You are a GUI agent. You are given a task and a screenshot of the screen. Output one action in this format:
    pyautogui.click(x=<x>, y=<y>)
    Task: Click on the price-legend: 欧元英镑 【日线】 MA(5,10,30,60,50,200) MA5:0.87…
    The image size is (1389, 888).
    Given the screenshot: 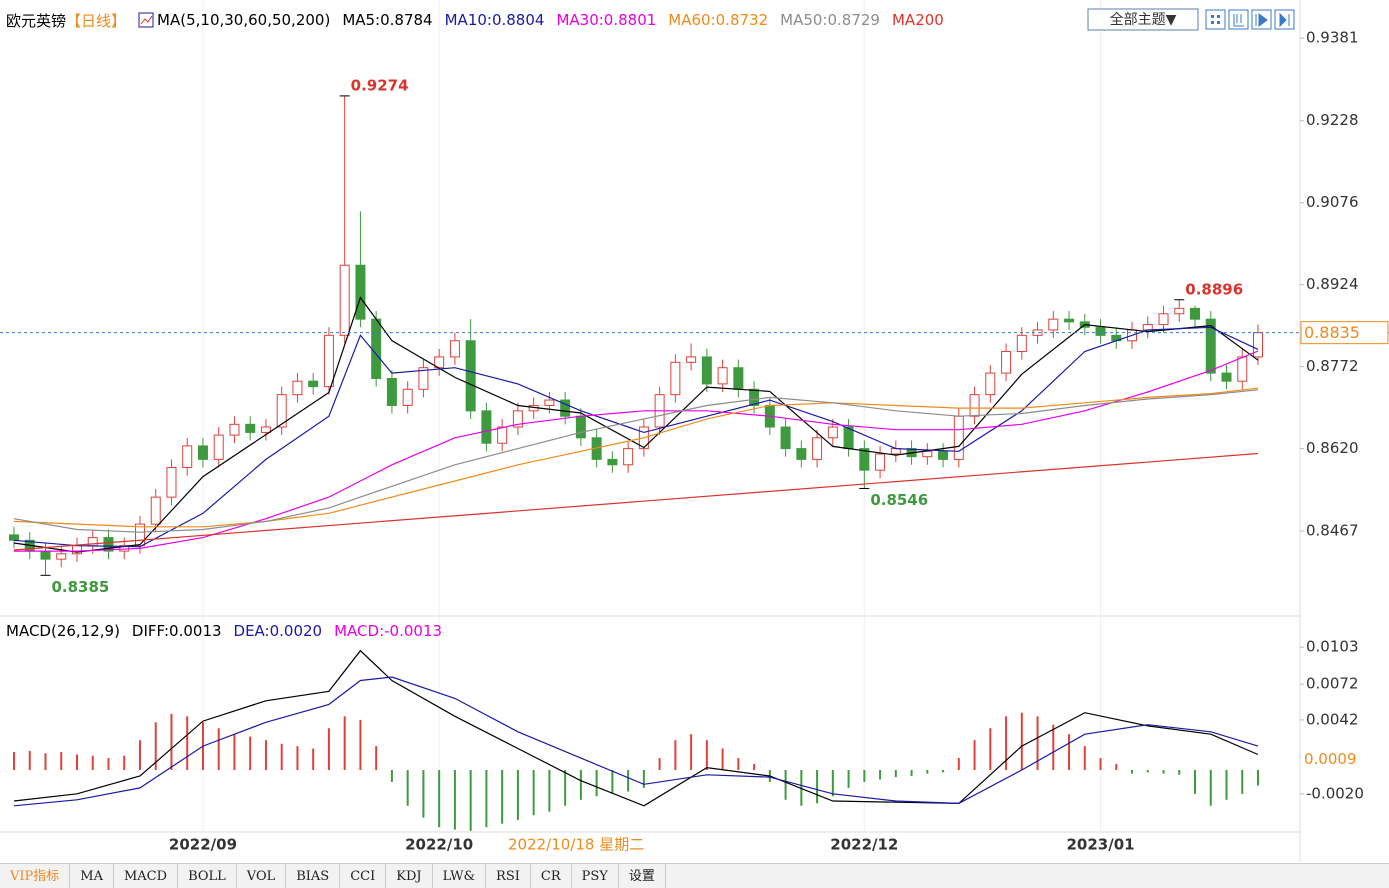 What is the action you would take?
    pyautogui.click(x=481, y=20)
    